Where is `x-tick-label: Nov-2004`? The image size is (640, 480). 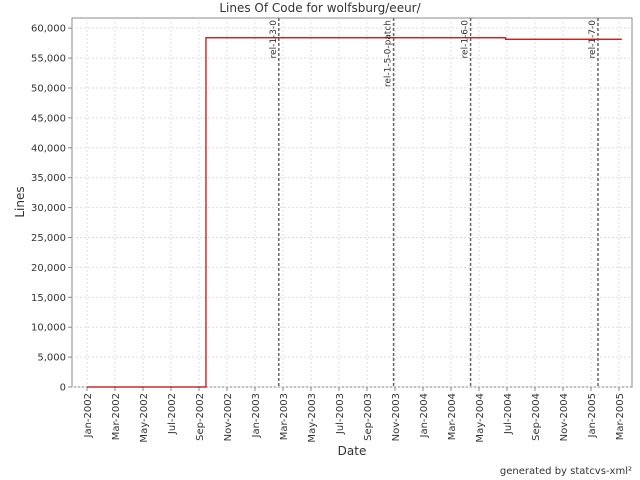
x-tick-label: Nov-2004 is located at coordinates (564, 417).